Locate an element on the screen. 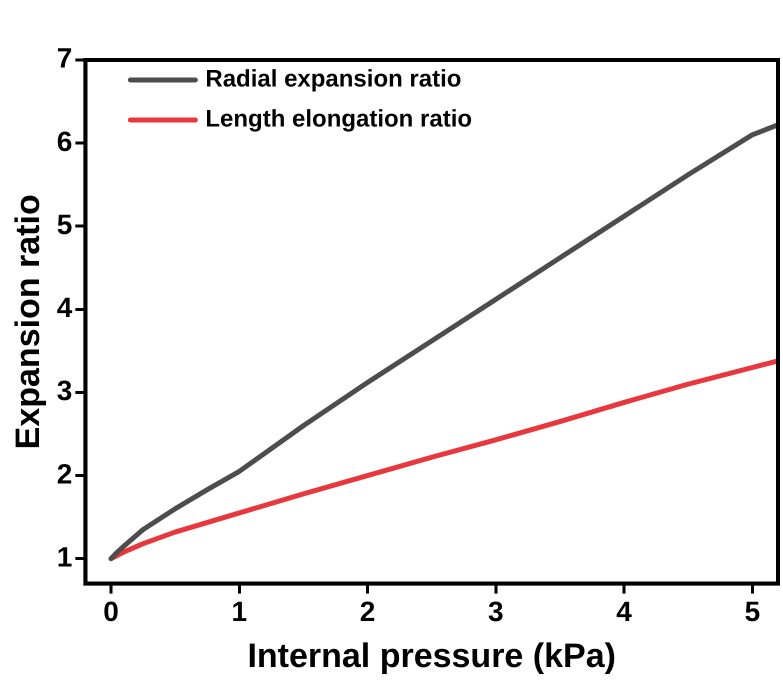  y-tick-label: 3 is located at coordinates (64, 390).